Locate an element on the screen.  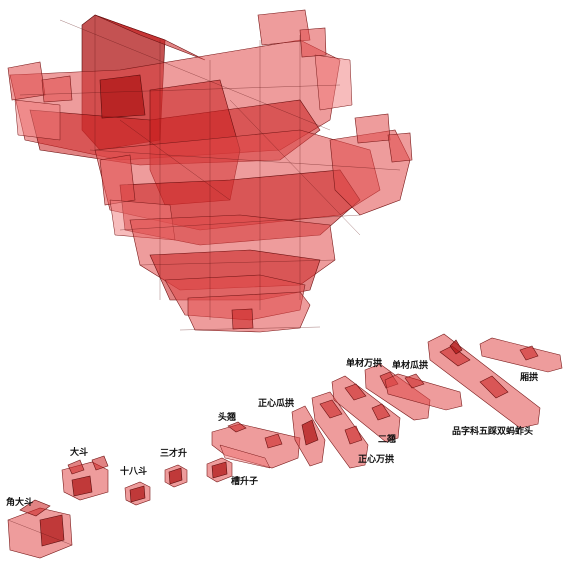
part-xiang-gong is located at coordinates (521, 355).